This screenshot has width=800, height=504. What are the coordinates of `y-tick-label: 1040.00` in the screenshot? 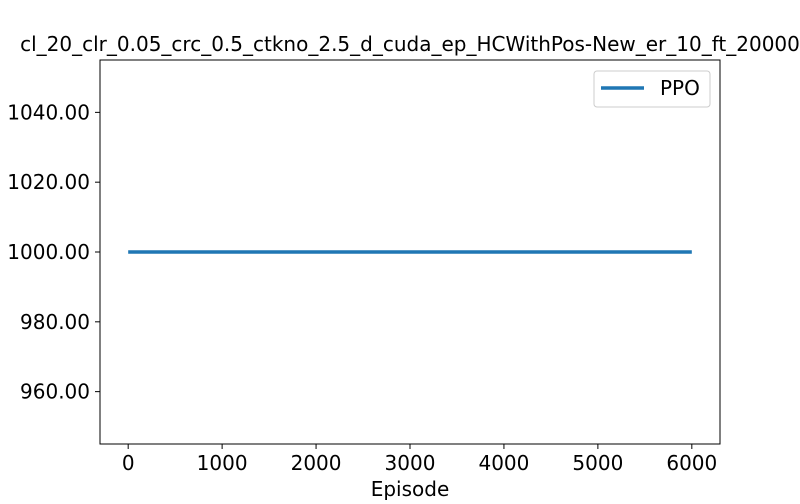 It's located at (48, 112).